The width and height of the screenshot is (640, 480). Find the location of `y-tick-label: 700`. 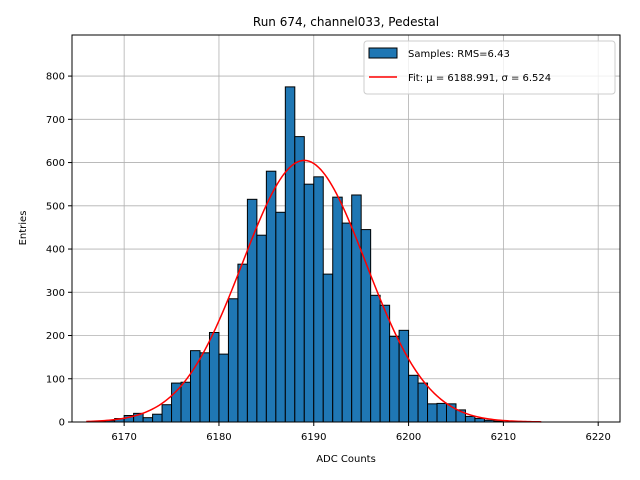

y-tick-label: 700 is located at coordinates (55, 120).